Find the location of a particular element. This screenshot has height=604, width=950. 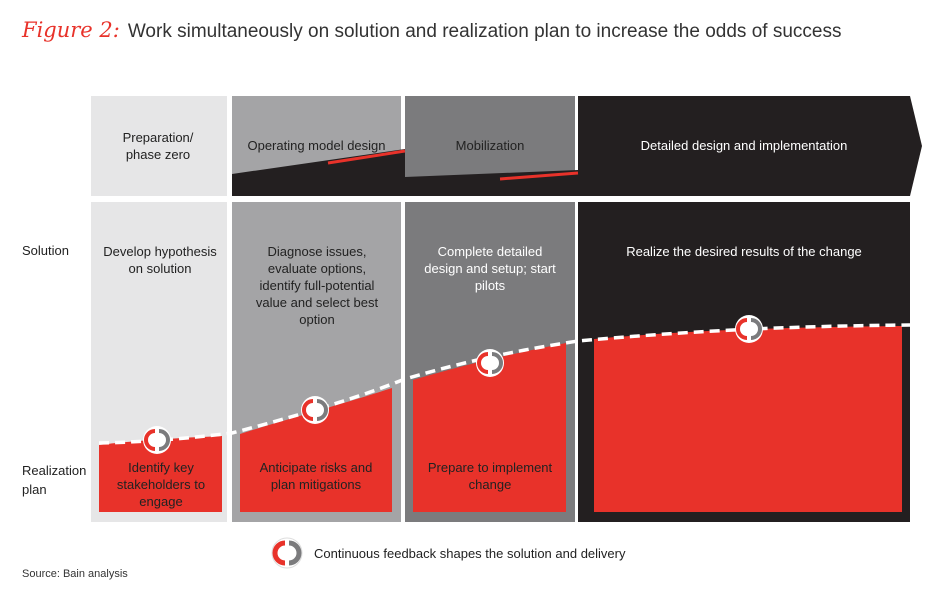

phase-1-solution: Develop hypothesis on solution is located at coordinates (160, 260).